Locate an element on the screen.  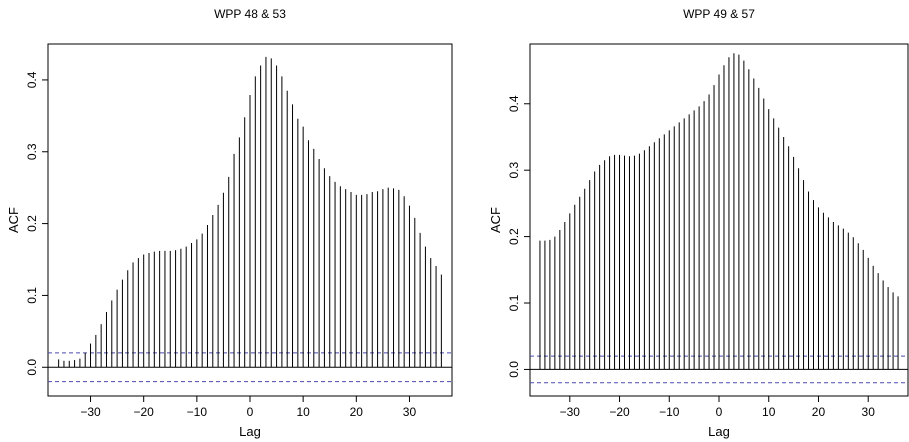
y-tick-label-right: 0.3 is located at coordinates (514, 170).